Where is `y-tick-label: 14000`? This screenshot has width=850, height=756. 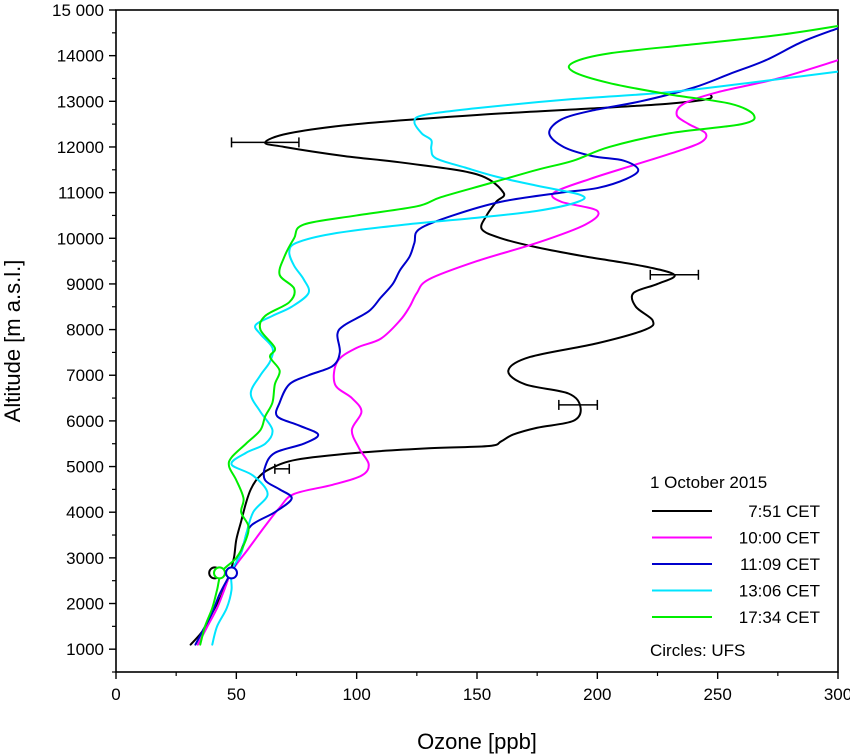
y-tick-label: 14000 is located at coordinates (80, 56).